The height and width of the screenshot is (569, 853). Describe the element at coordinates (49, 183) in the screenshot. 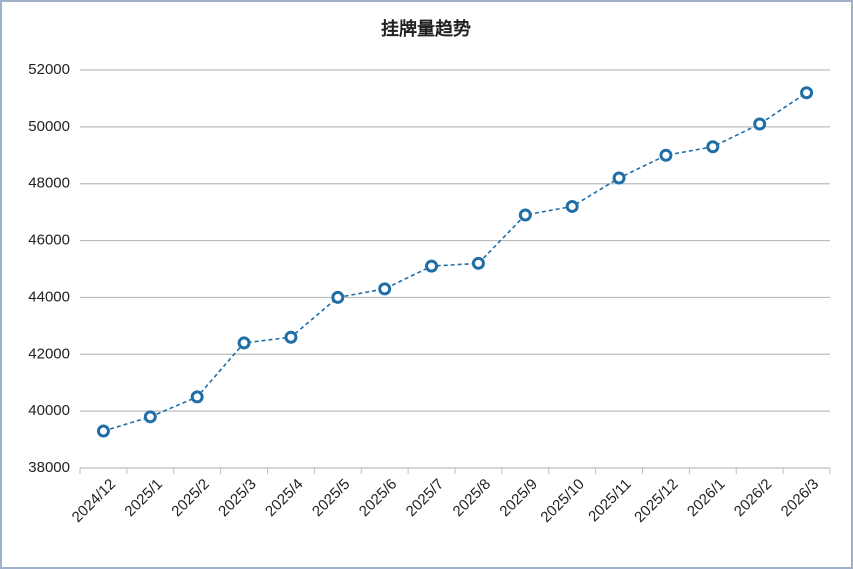

I see `y-tick-label: 48000` at that location.